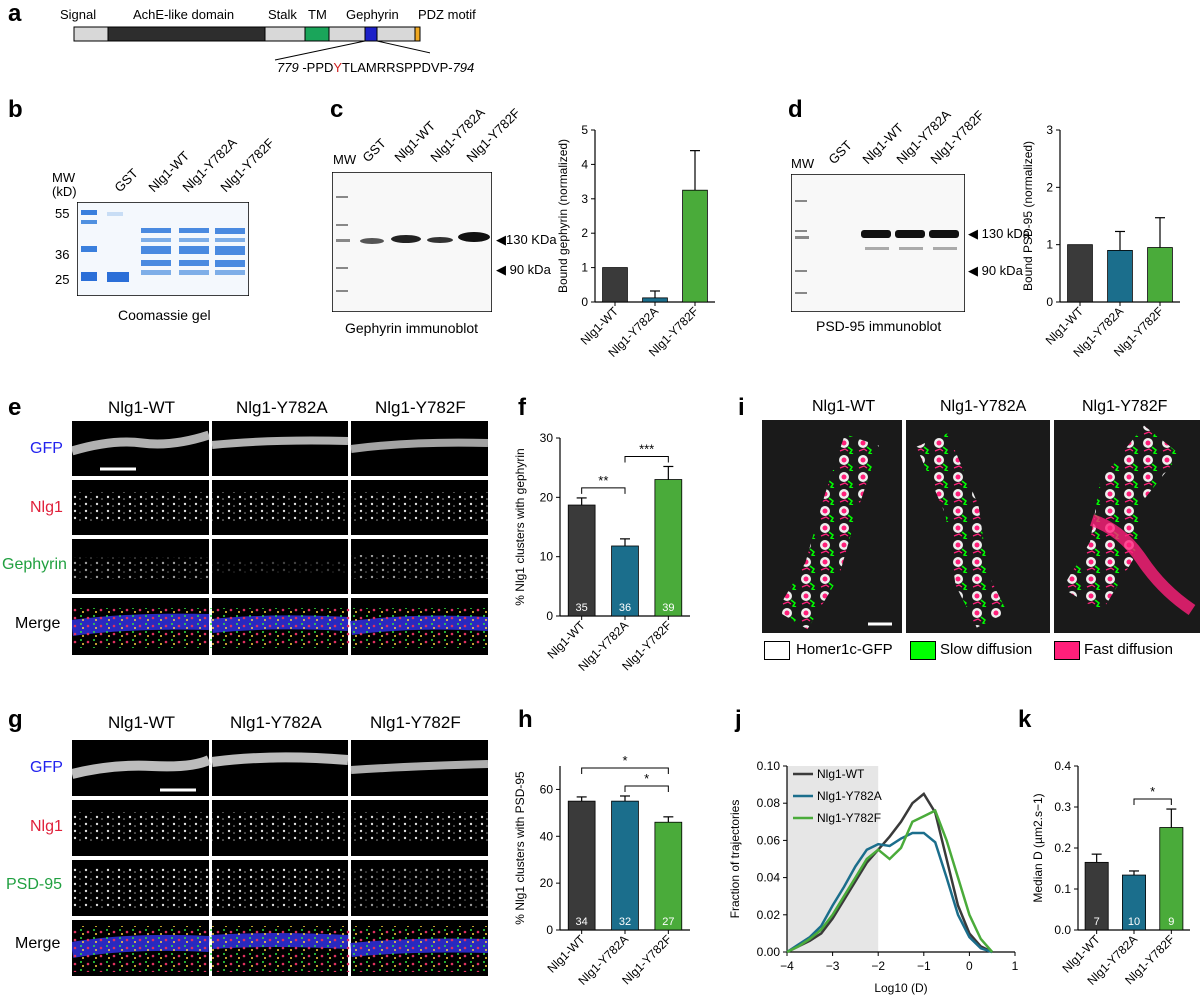 The height and width of the screenshot is (1003, 1200). I want to click on x-tick-label: Nlg1-WT, so click(566, 954).